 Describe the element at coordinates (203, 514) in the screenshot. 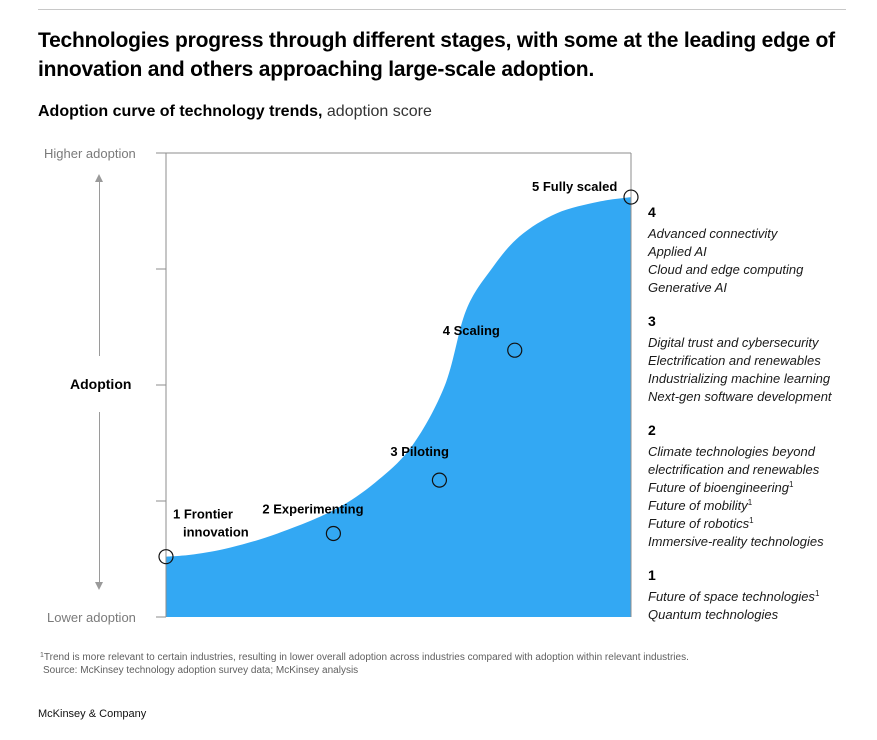

I see `stage-label: 1 Frontier` at that location.